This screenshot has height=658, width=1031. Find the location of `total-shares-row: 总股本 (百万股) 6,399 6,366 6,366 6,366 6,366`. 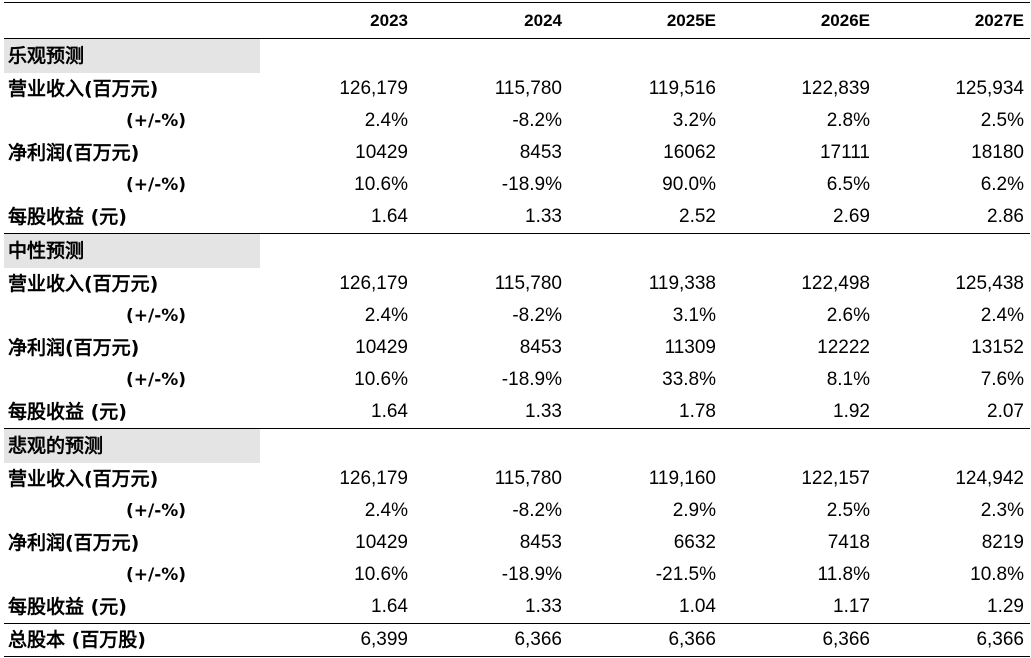

total-shares-row: 总股本 (百万股) 6,399 6,366 6,366 6,366 6,366 is located at coordinates (517, 640).